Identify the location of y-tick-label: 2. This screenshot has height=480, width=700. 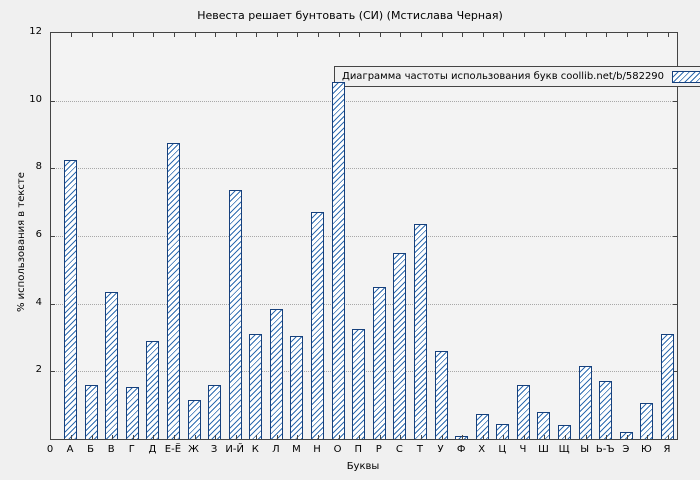
(38, 370).